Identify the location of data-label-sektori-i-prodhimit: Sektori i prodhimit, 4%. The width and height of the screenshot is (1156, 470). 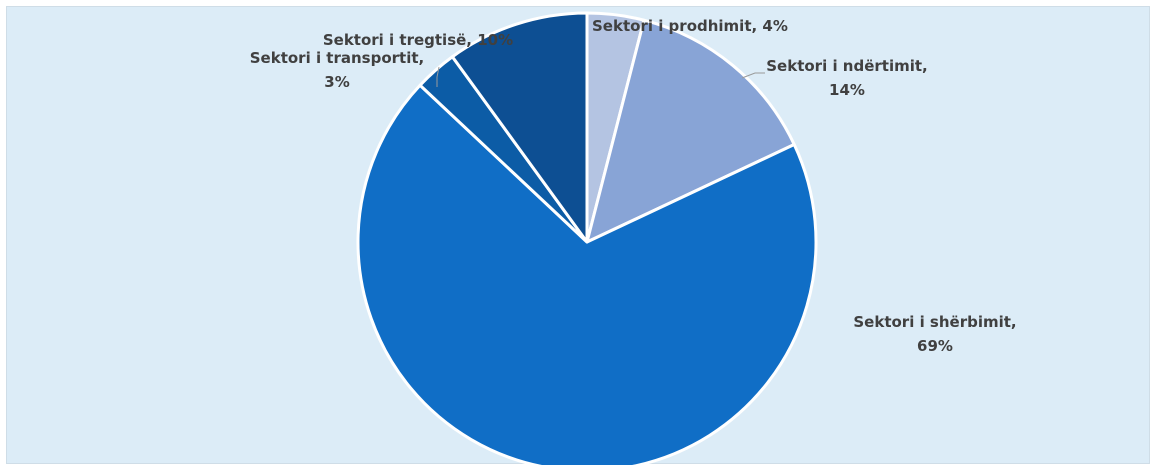
(690, 26).